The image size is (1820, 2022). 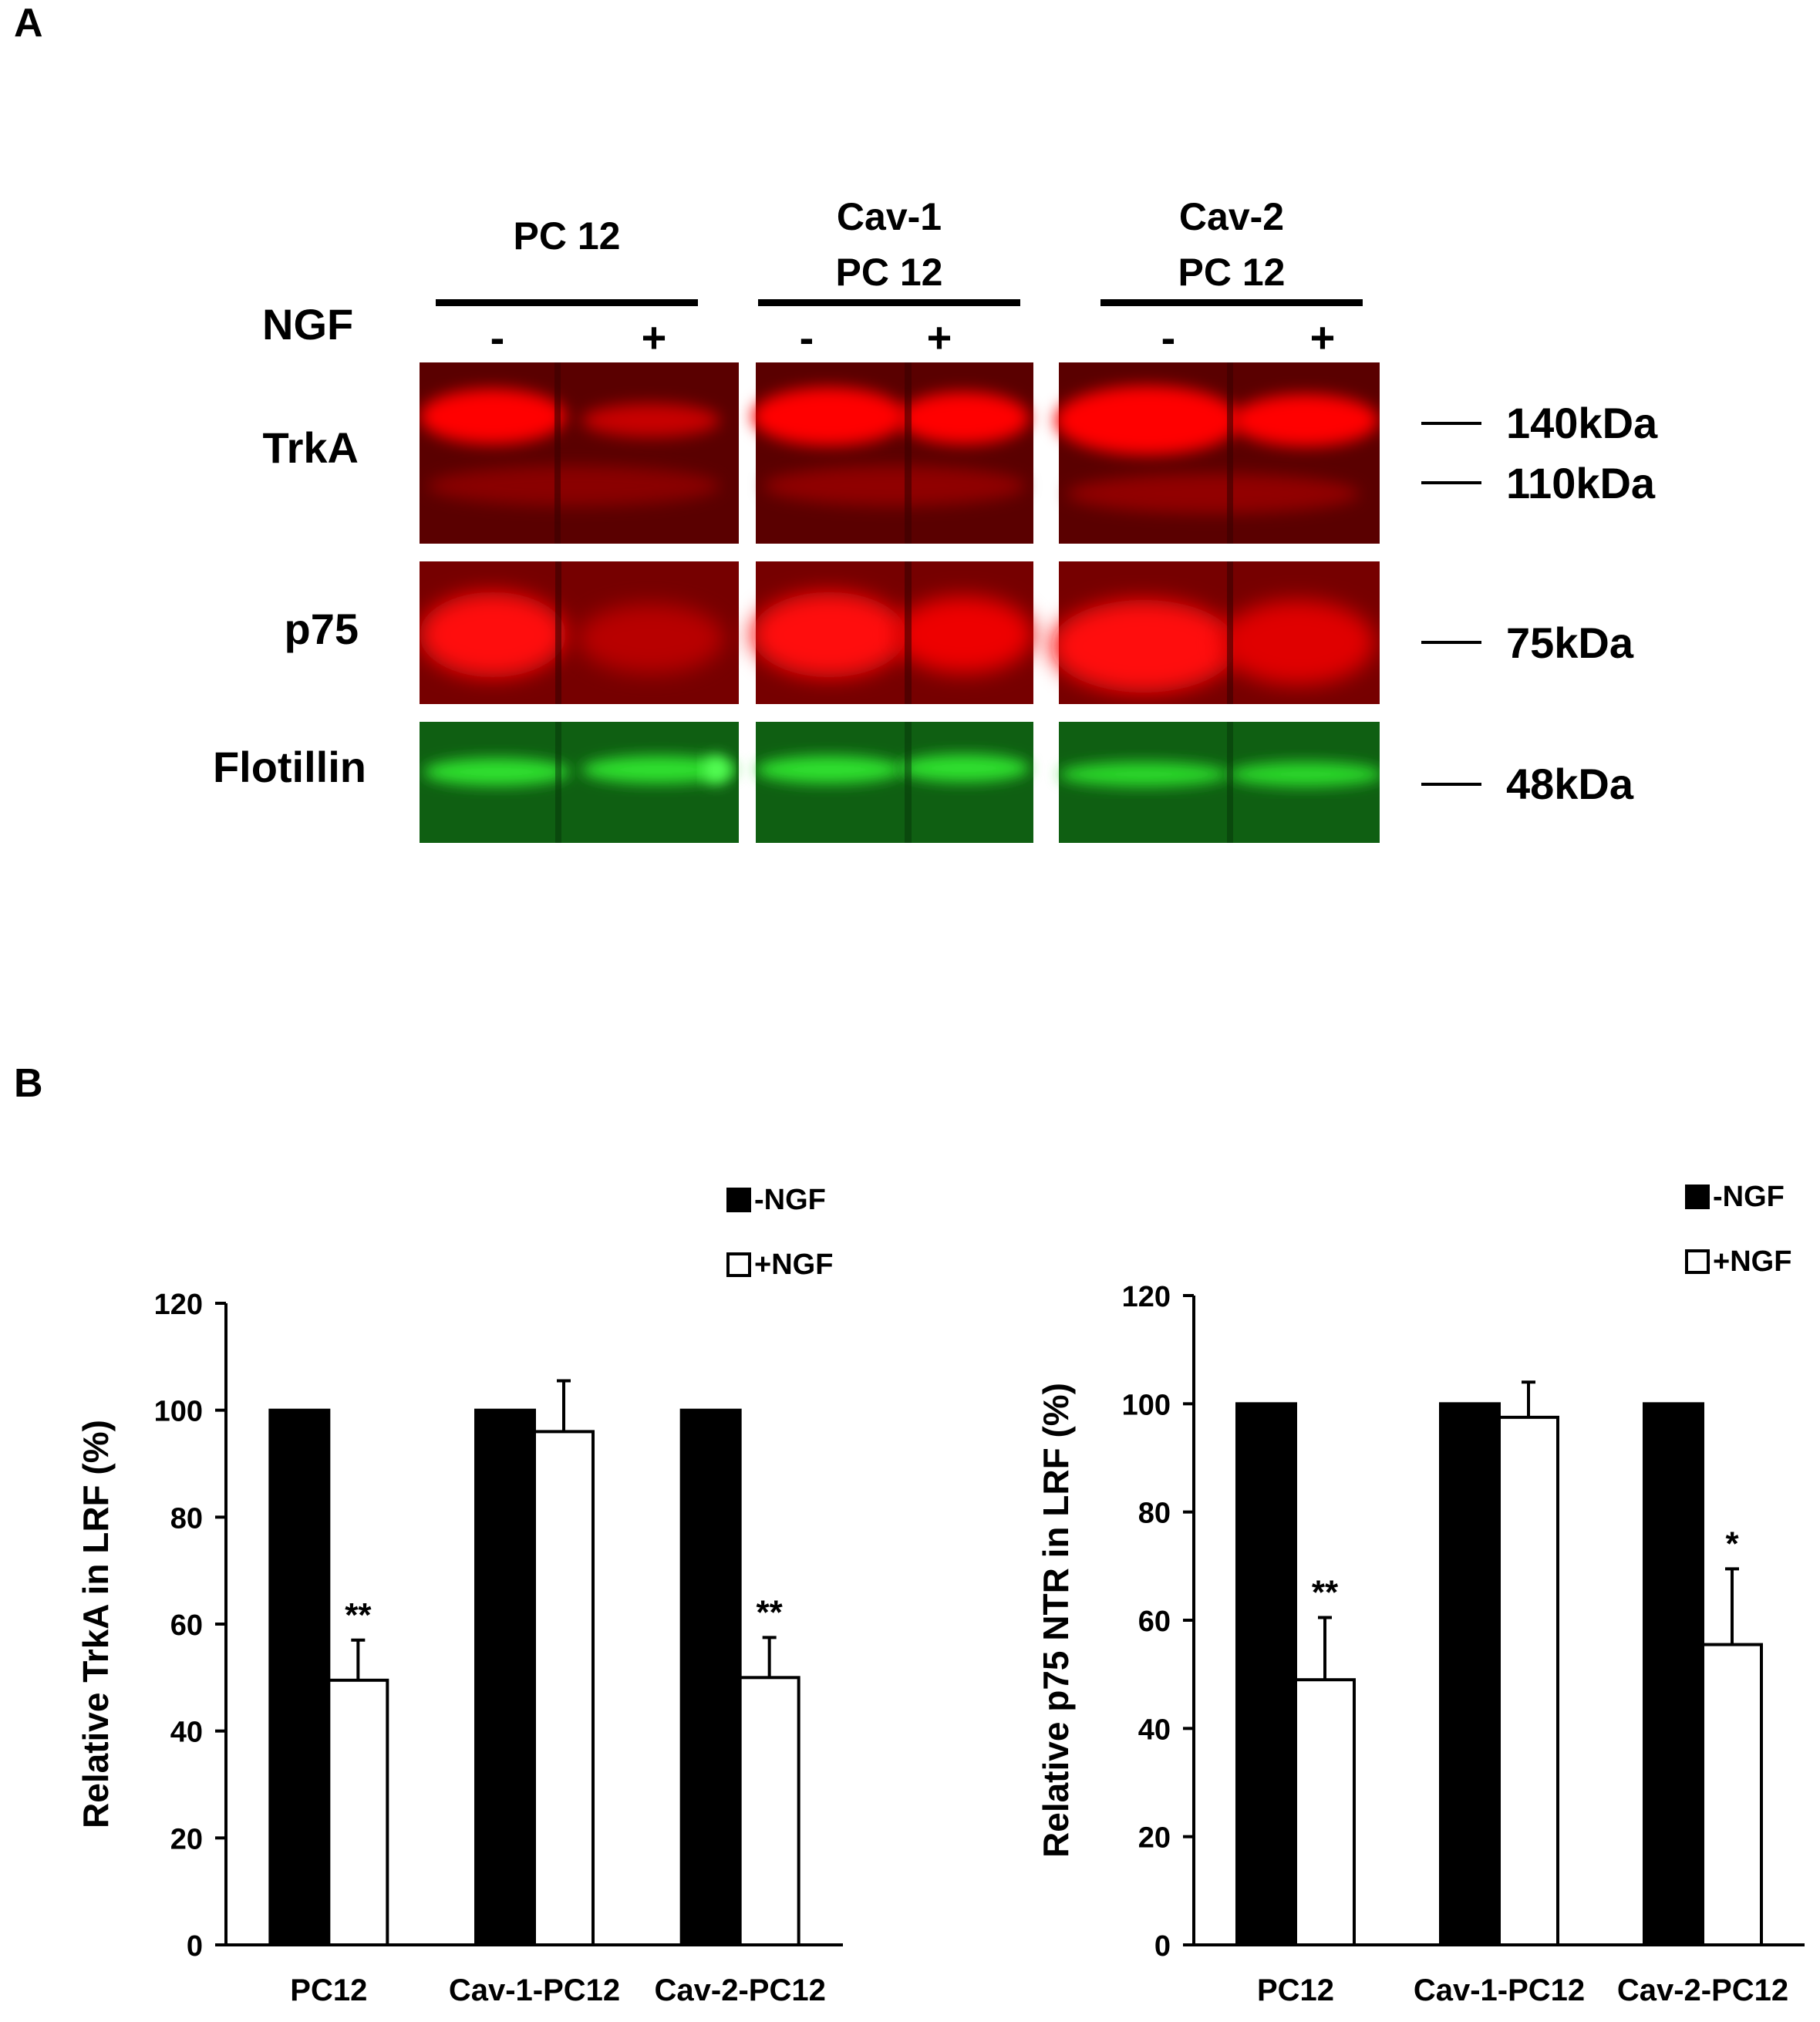 I want to click on ngf-treatment-label: NGF, so click(x=308, y=324).